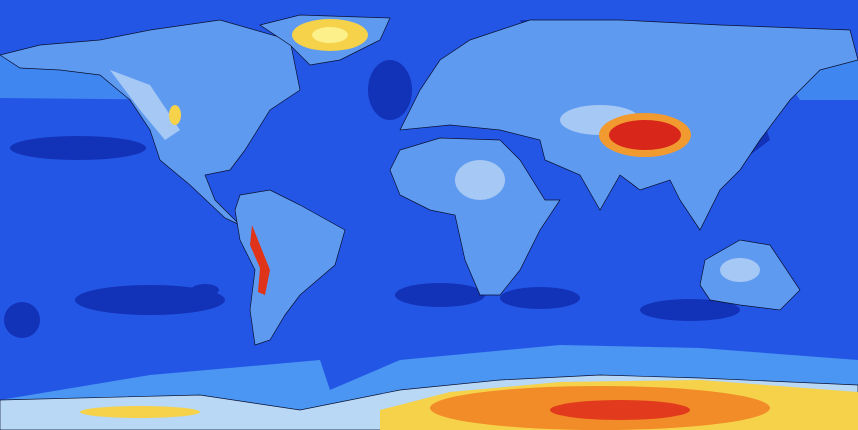 This screenshot has width=858, height=430. I want to click on africa, so click(475, 216).